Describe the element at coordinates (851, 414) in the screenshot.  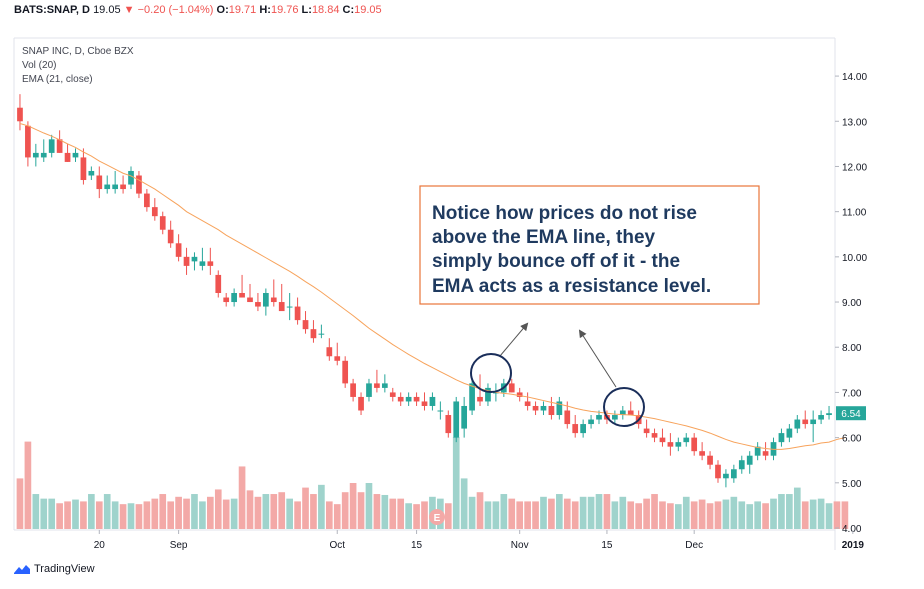
I see `last-price-badge-label: 6.54` at that location.